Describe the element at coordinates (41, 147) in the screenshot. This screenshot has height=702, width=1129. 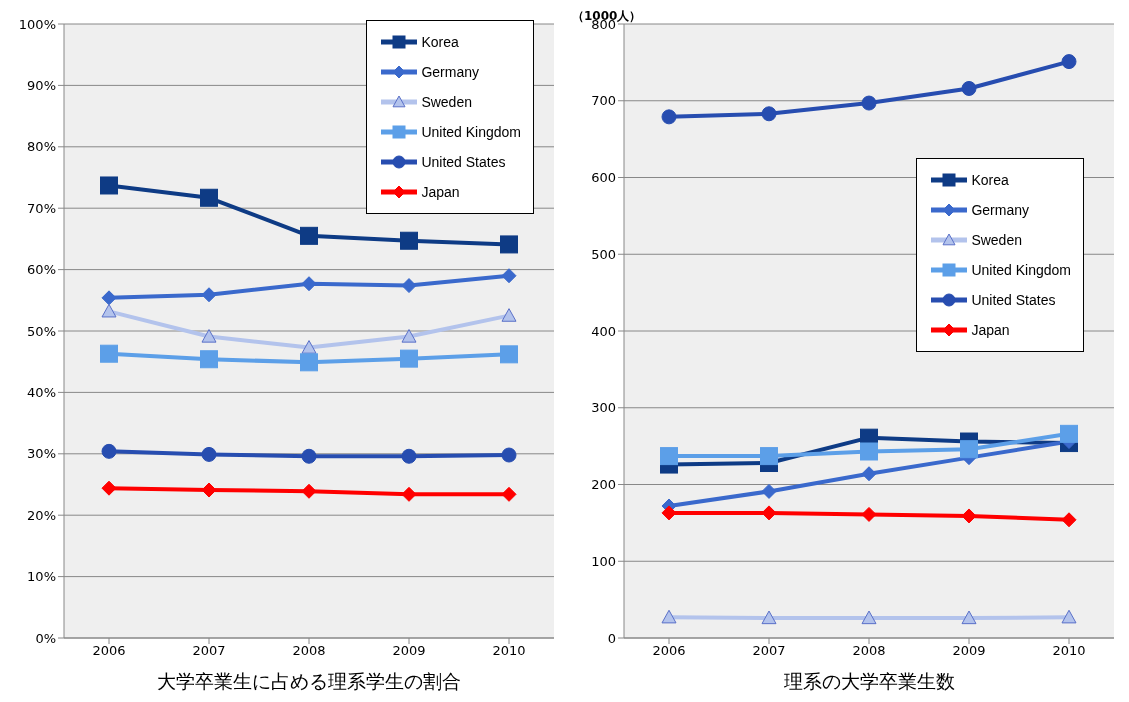
I see `y-tick-label: 80%` at that location.